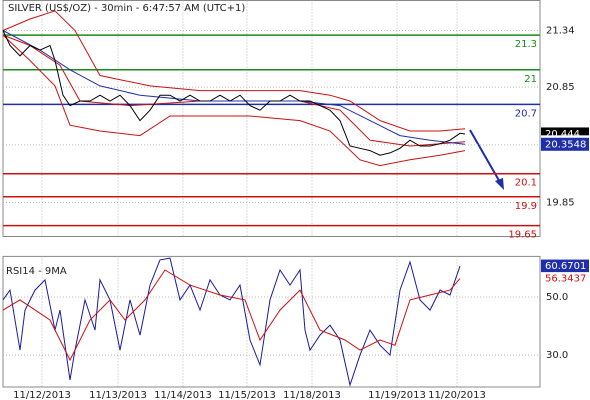 This screenshot has height=400, width=590. I want to click on y-tick-label: 50.0, so click(557, 297).